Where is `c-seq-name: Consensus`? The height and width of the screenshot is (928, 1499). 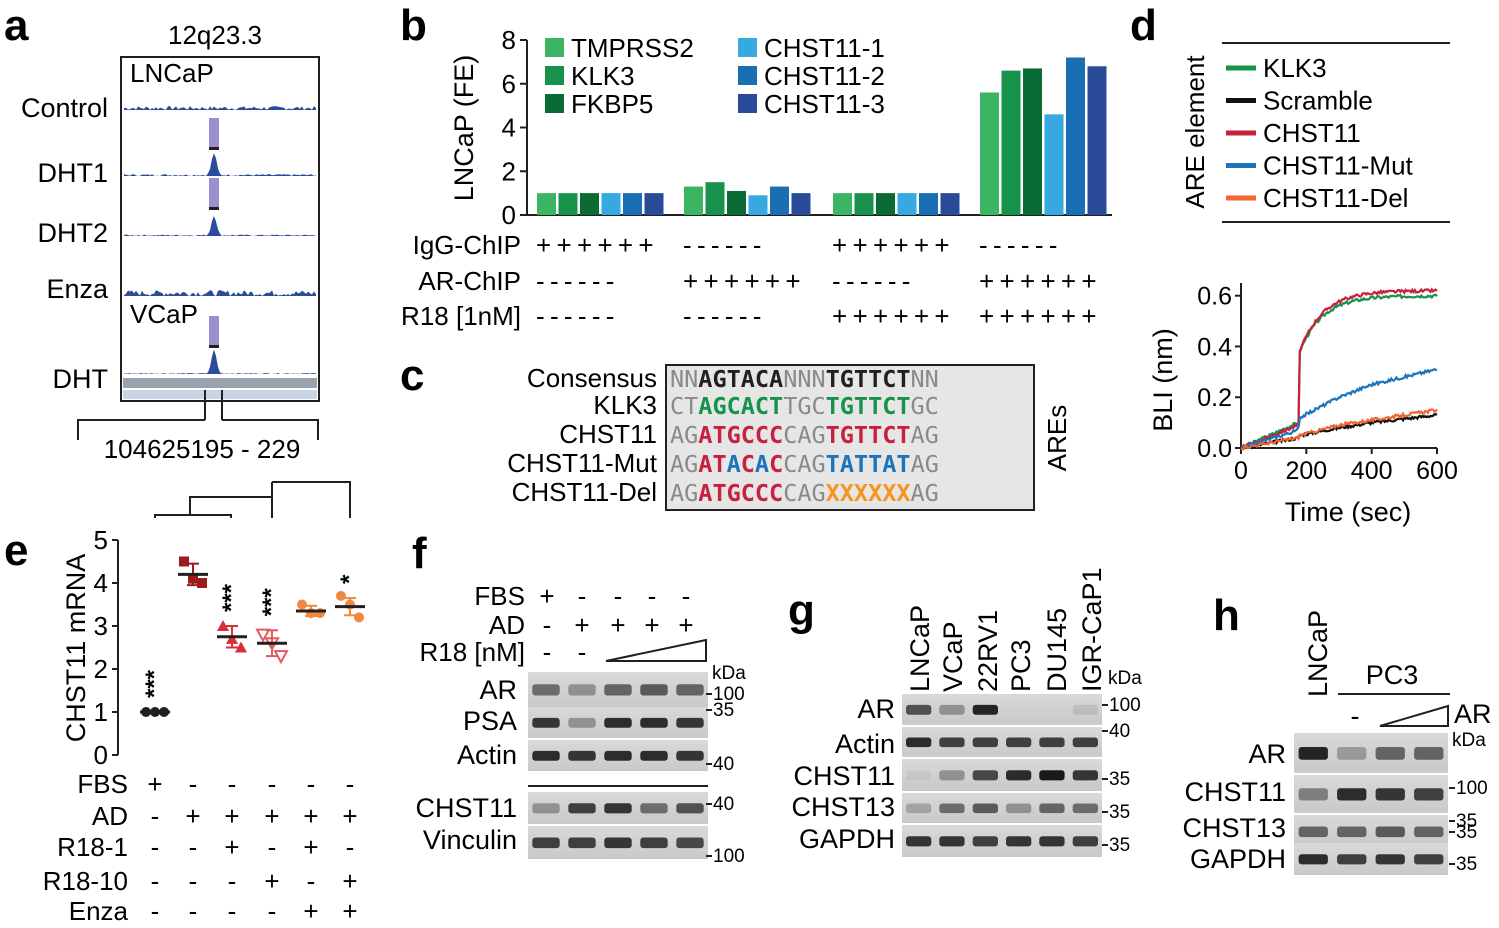
c-seq-name: Consensus is located at coordinates (592, 378).